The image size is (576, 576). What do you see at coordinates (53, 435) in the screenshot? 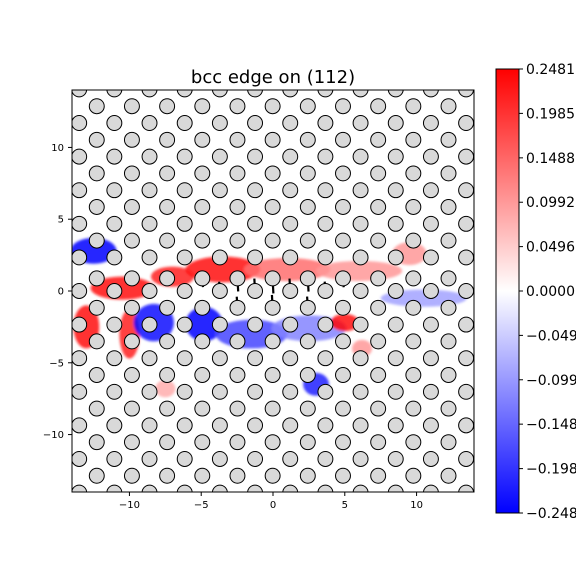
I see `y-tick-label: −10` at bounding box center [53, 435].